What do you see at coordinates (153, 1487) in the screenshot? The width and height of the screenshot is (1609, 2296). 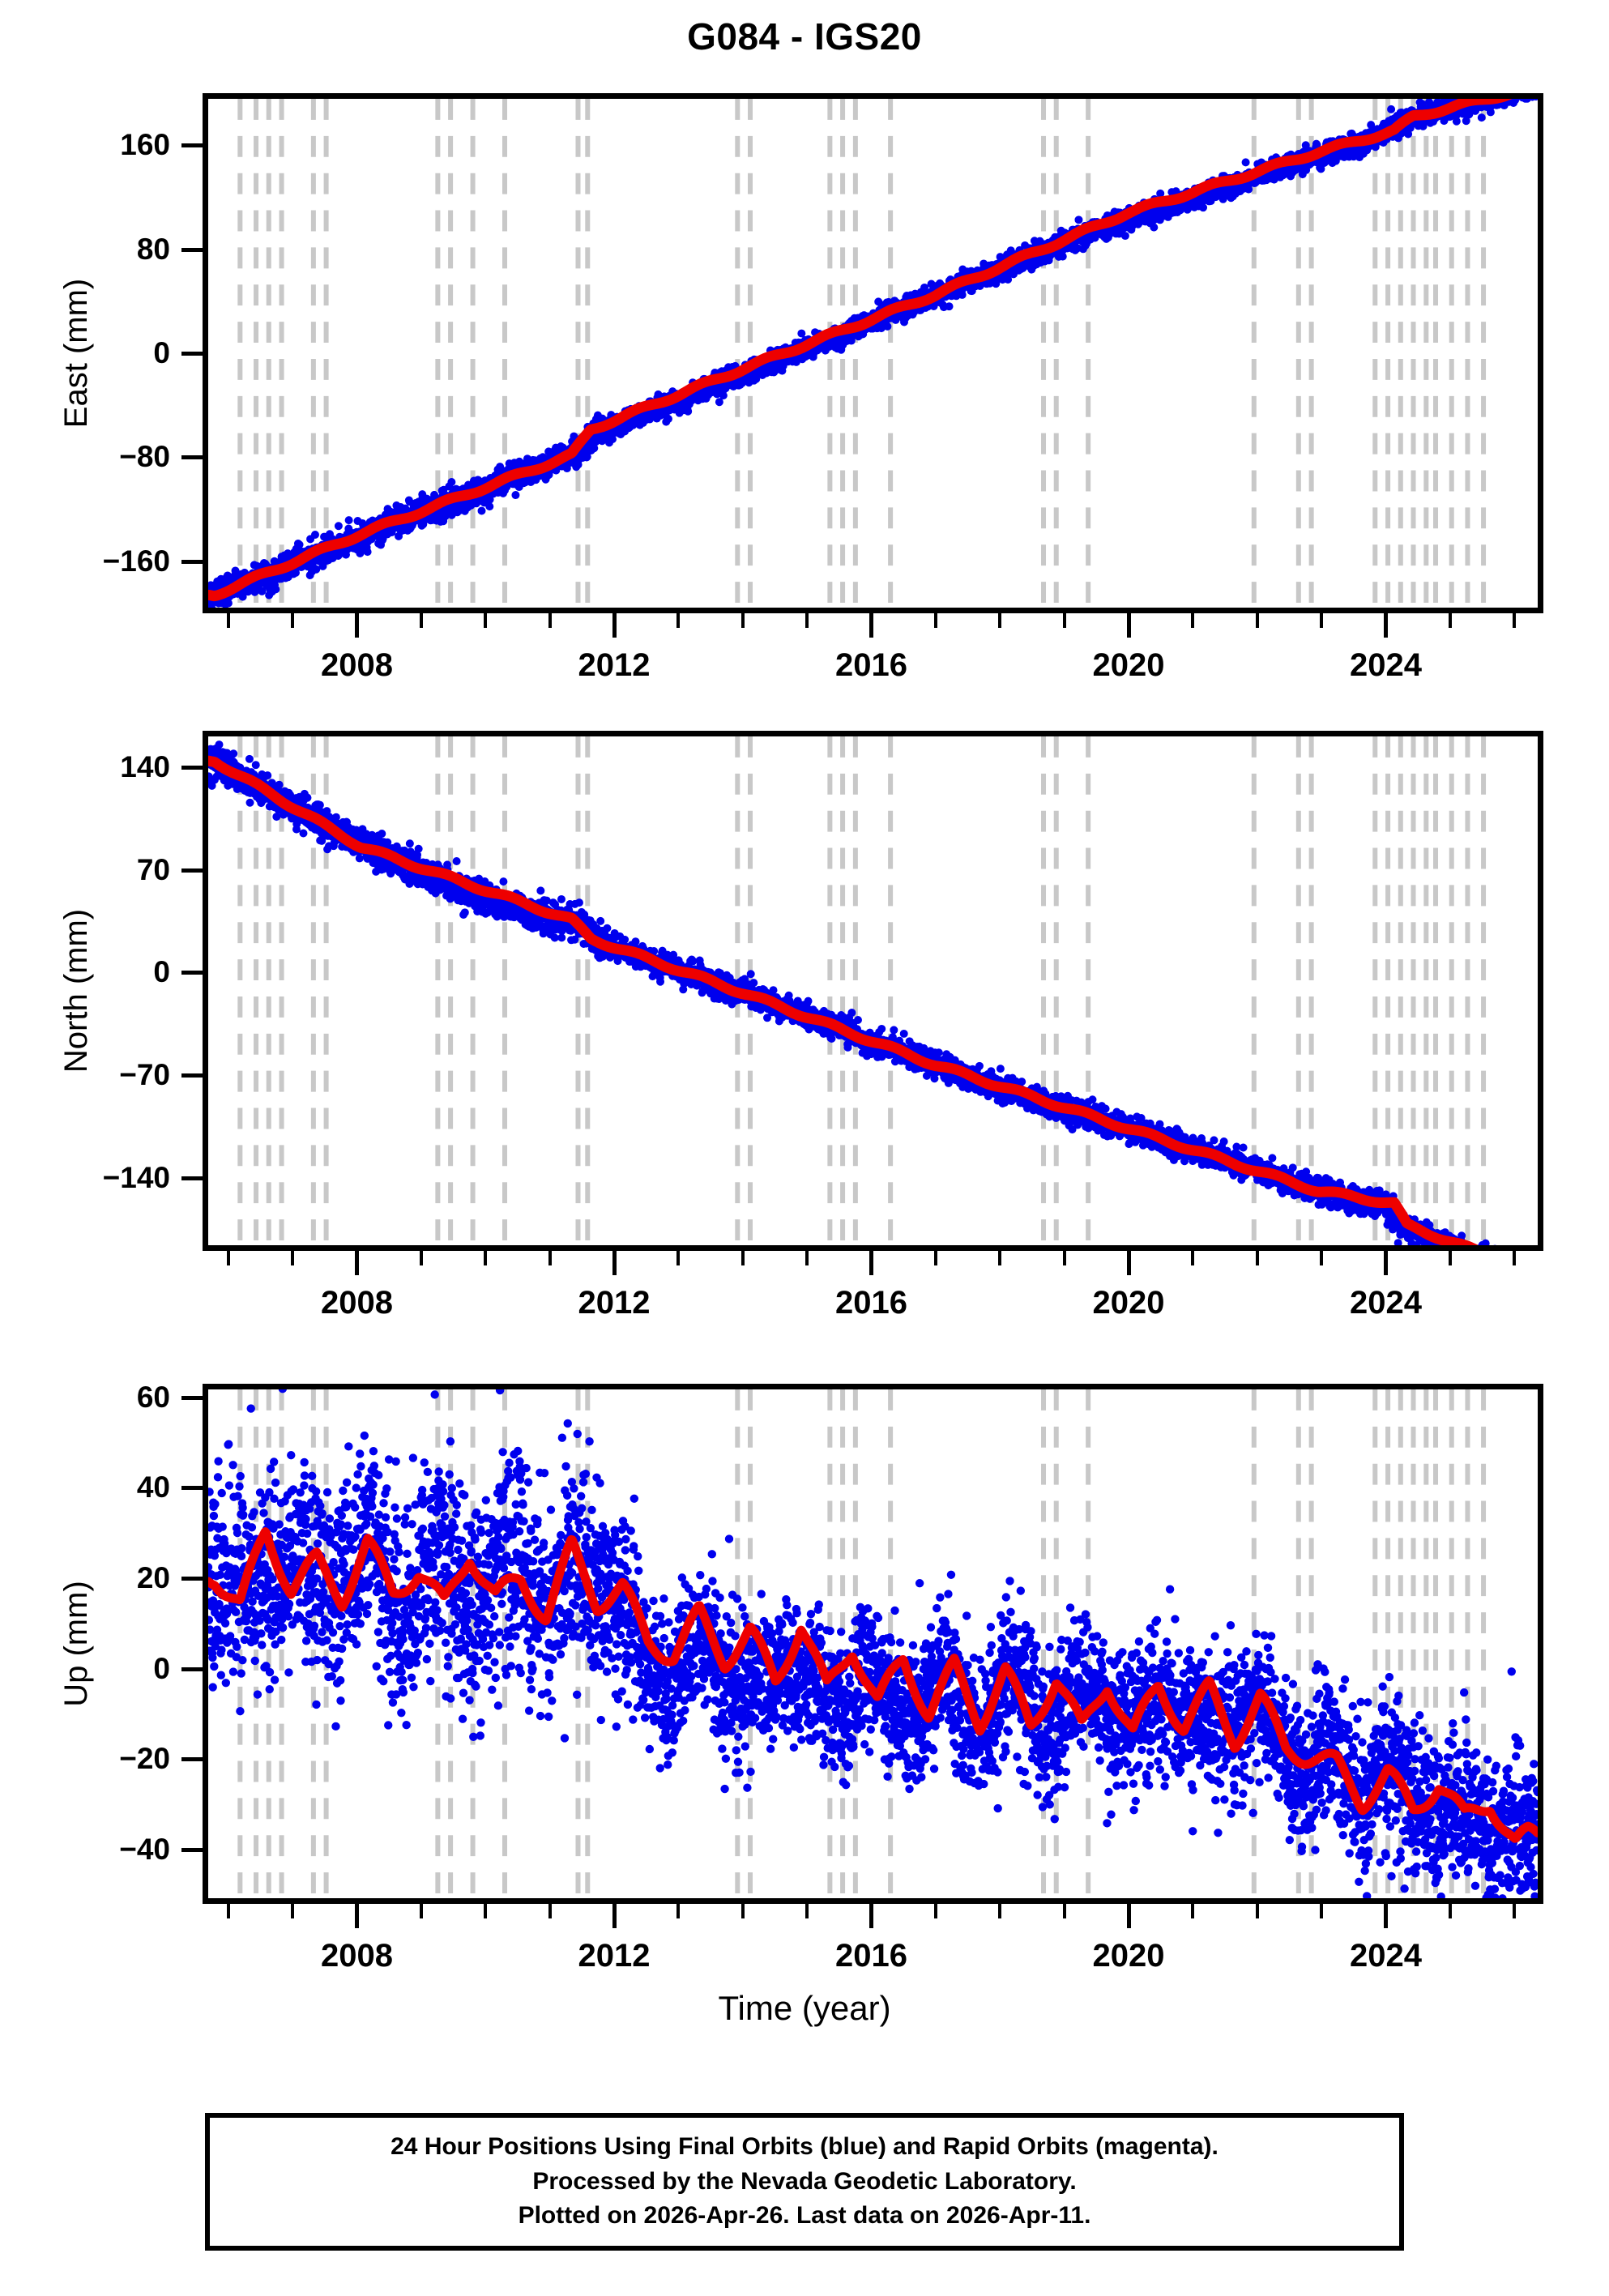 I see `y-tick-label: 40` at bounding box center [153, 1487].